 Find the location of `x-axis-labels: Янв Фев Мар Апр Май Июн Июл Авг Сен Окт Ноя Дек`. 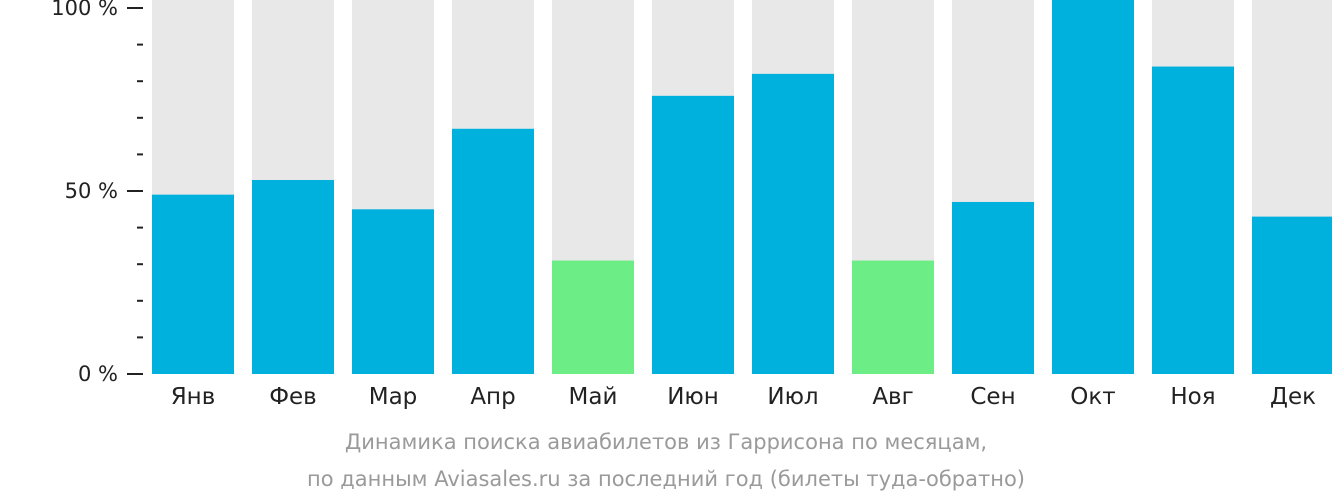

x-axis-labels: Янв Фев Мар Апр Май Июн Июл Авг Сен Окт Ноя Дек is located at coordinates (743, 397).